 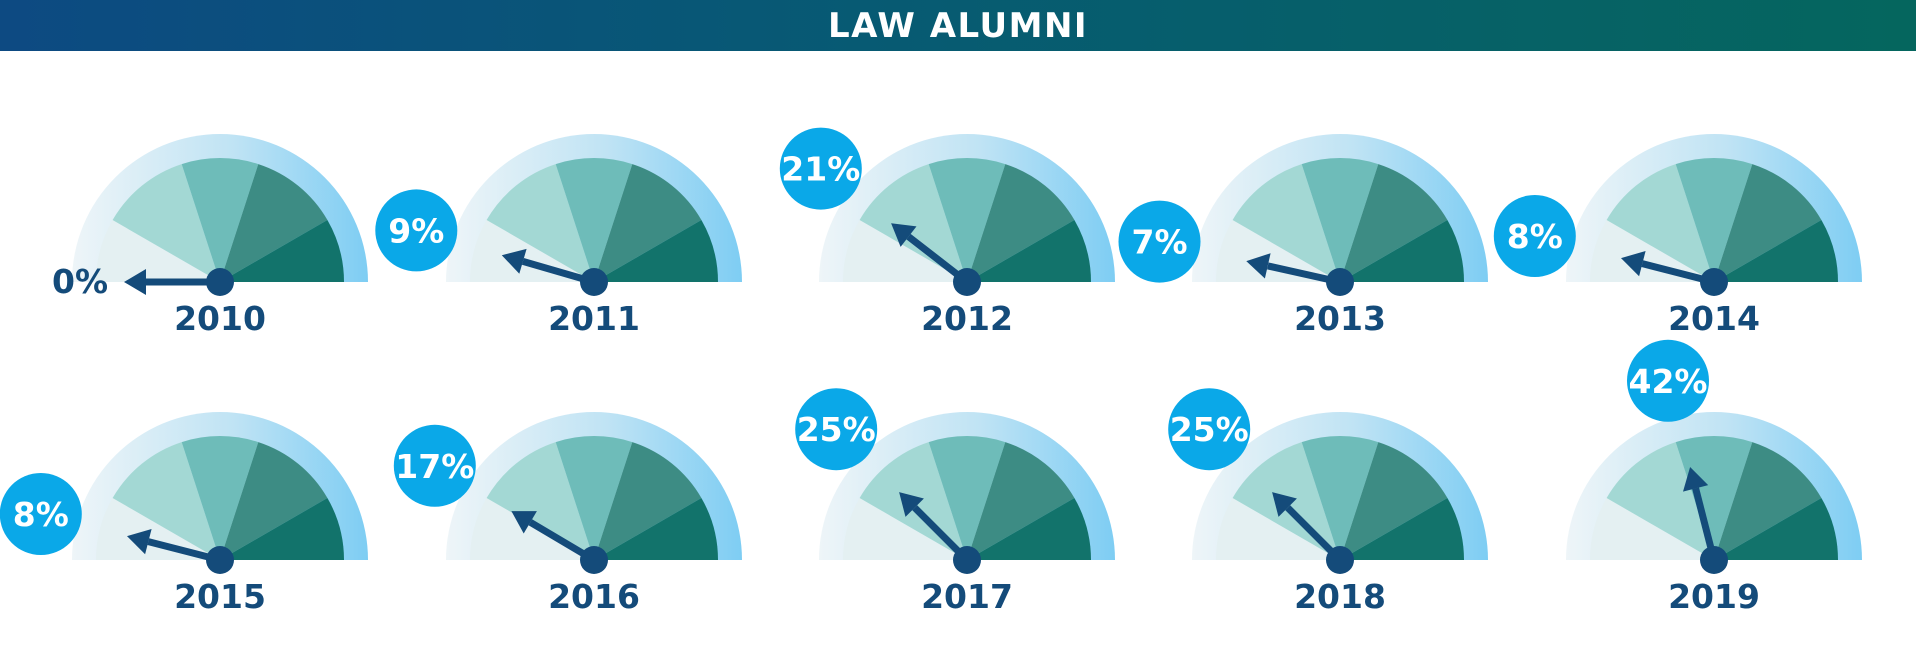 I want to click on gauge-2012: 21% 2012, so click(x=947, y=232).